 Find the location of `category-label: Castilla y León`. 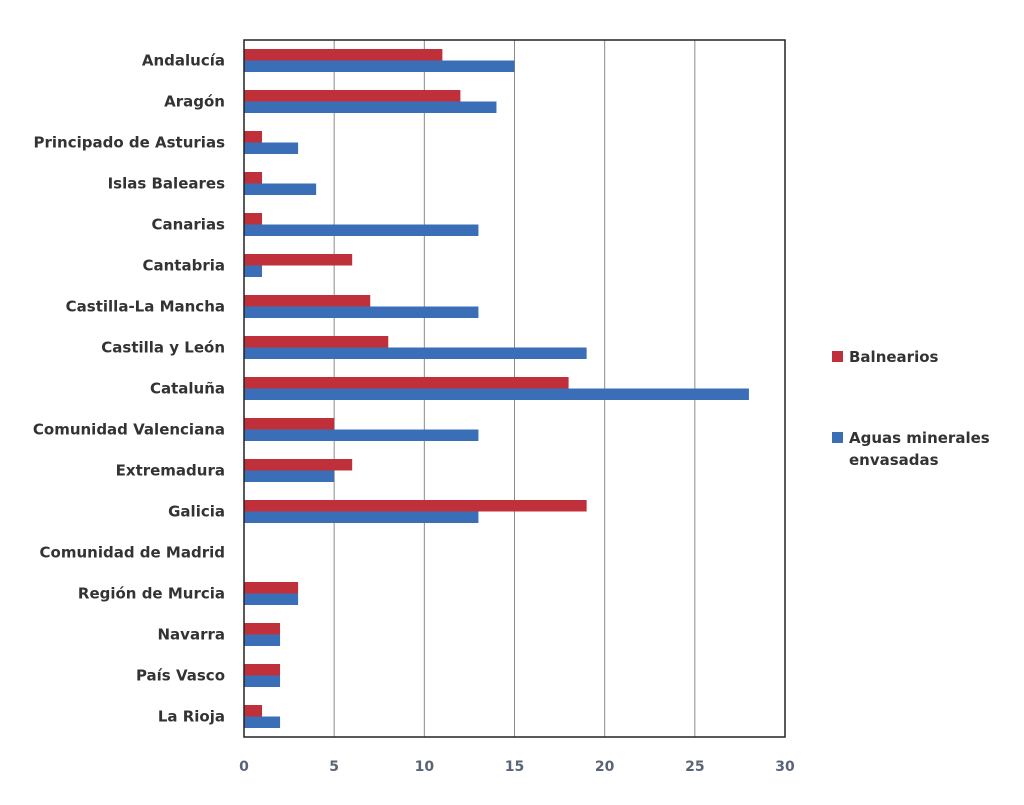

category-label: Castilla y León is located at coordinates (163, 348).